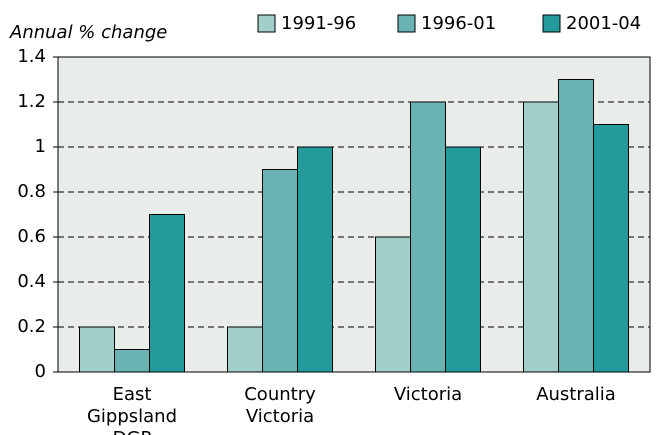 This screenshot has height=435, width=658. I want to click on y-tick-label: 1.4, so click(31, 56).